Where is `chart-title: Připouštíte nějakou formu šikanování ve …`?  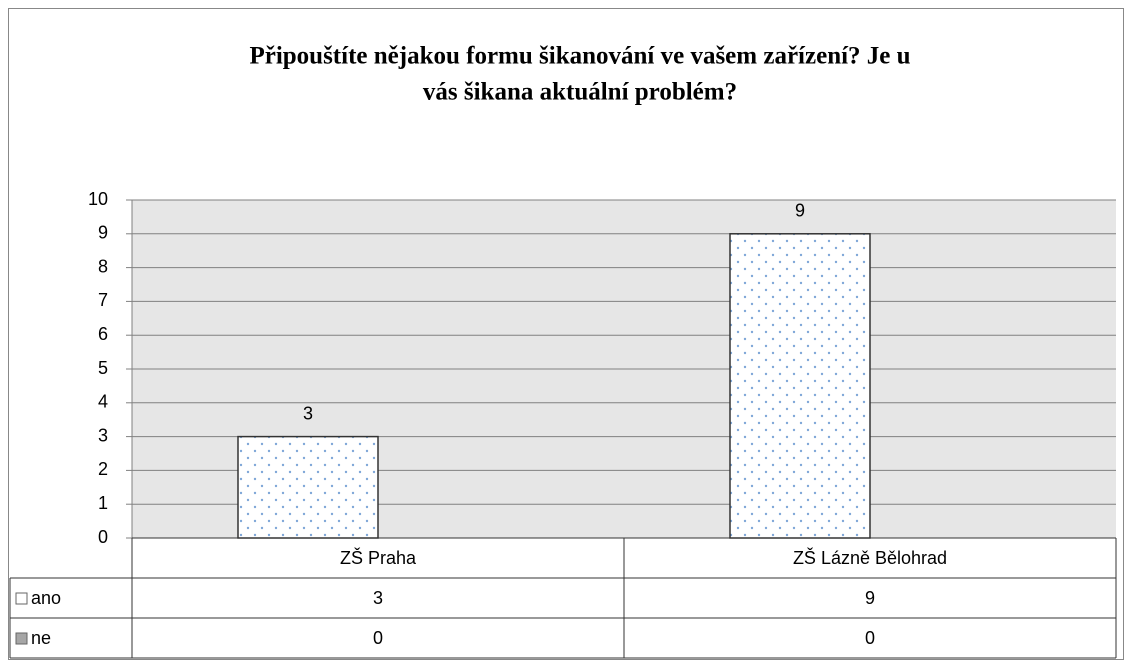 chart-title: Připouštíte nějakou formu šikanování ve … is located at coordinates (579, 56).